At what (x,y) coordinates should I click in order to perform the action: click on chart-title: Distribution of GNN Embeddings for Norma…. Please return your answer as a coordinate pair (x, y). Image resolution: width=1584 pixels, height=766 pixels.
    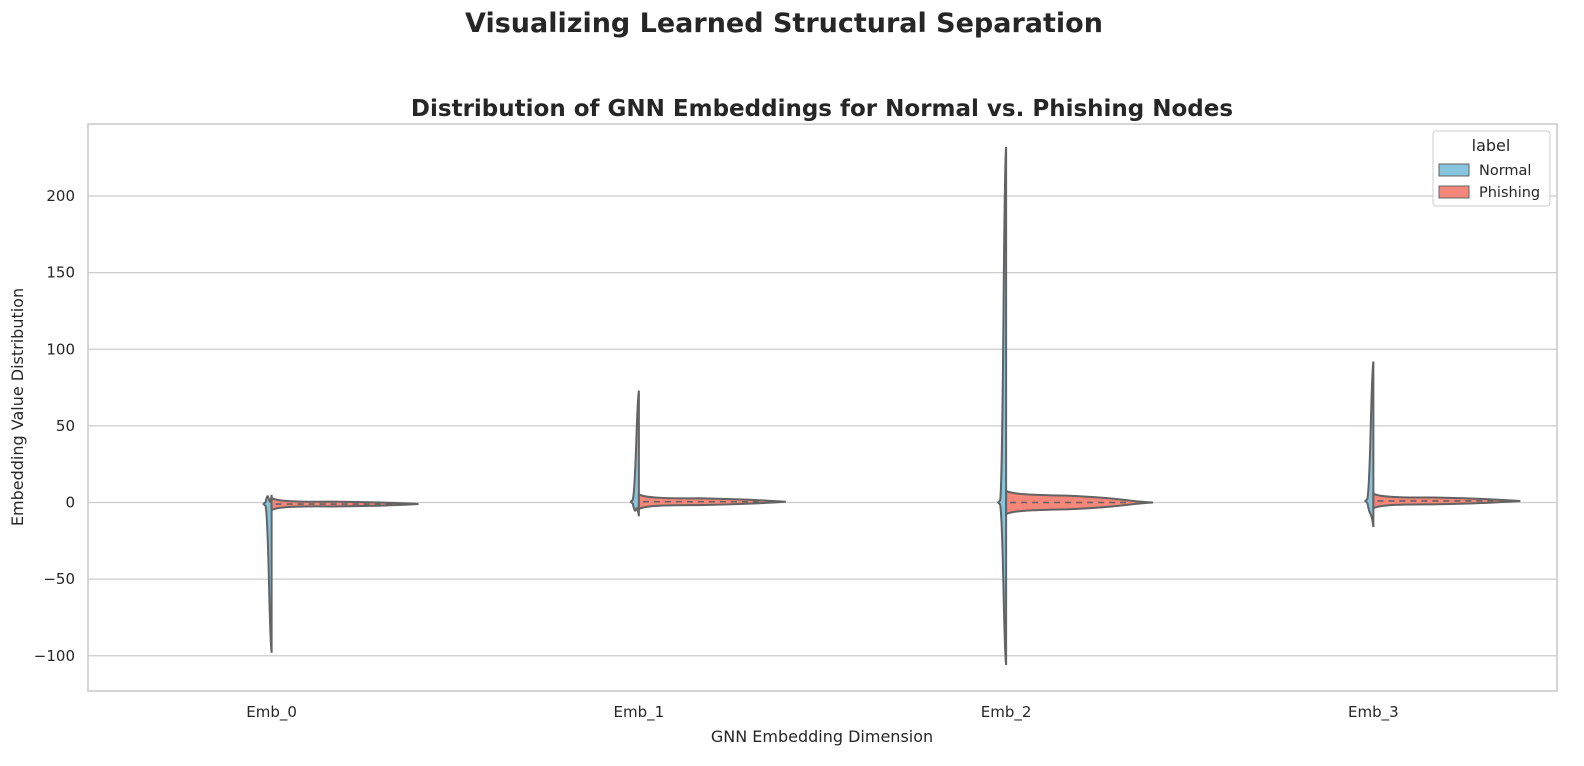
    Looking at the image, I should click on (822, 109).